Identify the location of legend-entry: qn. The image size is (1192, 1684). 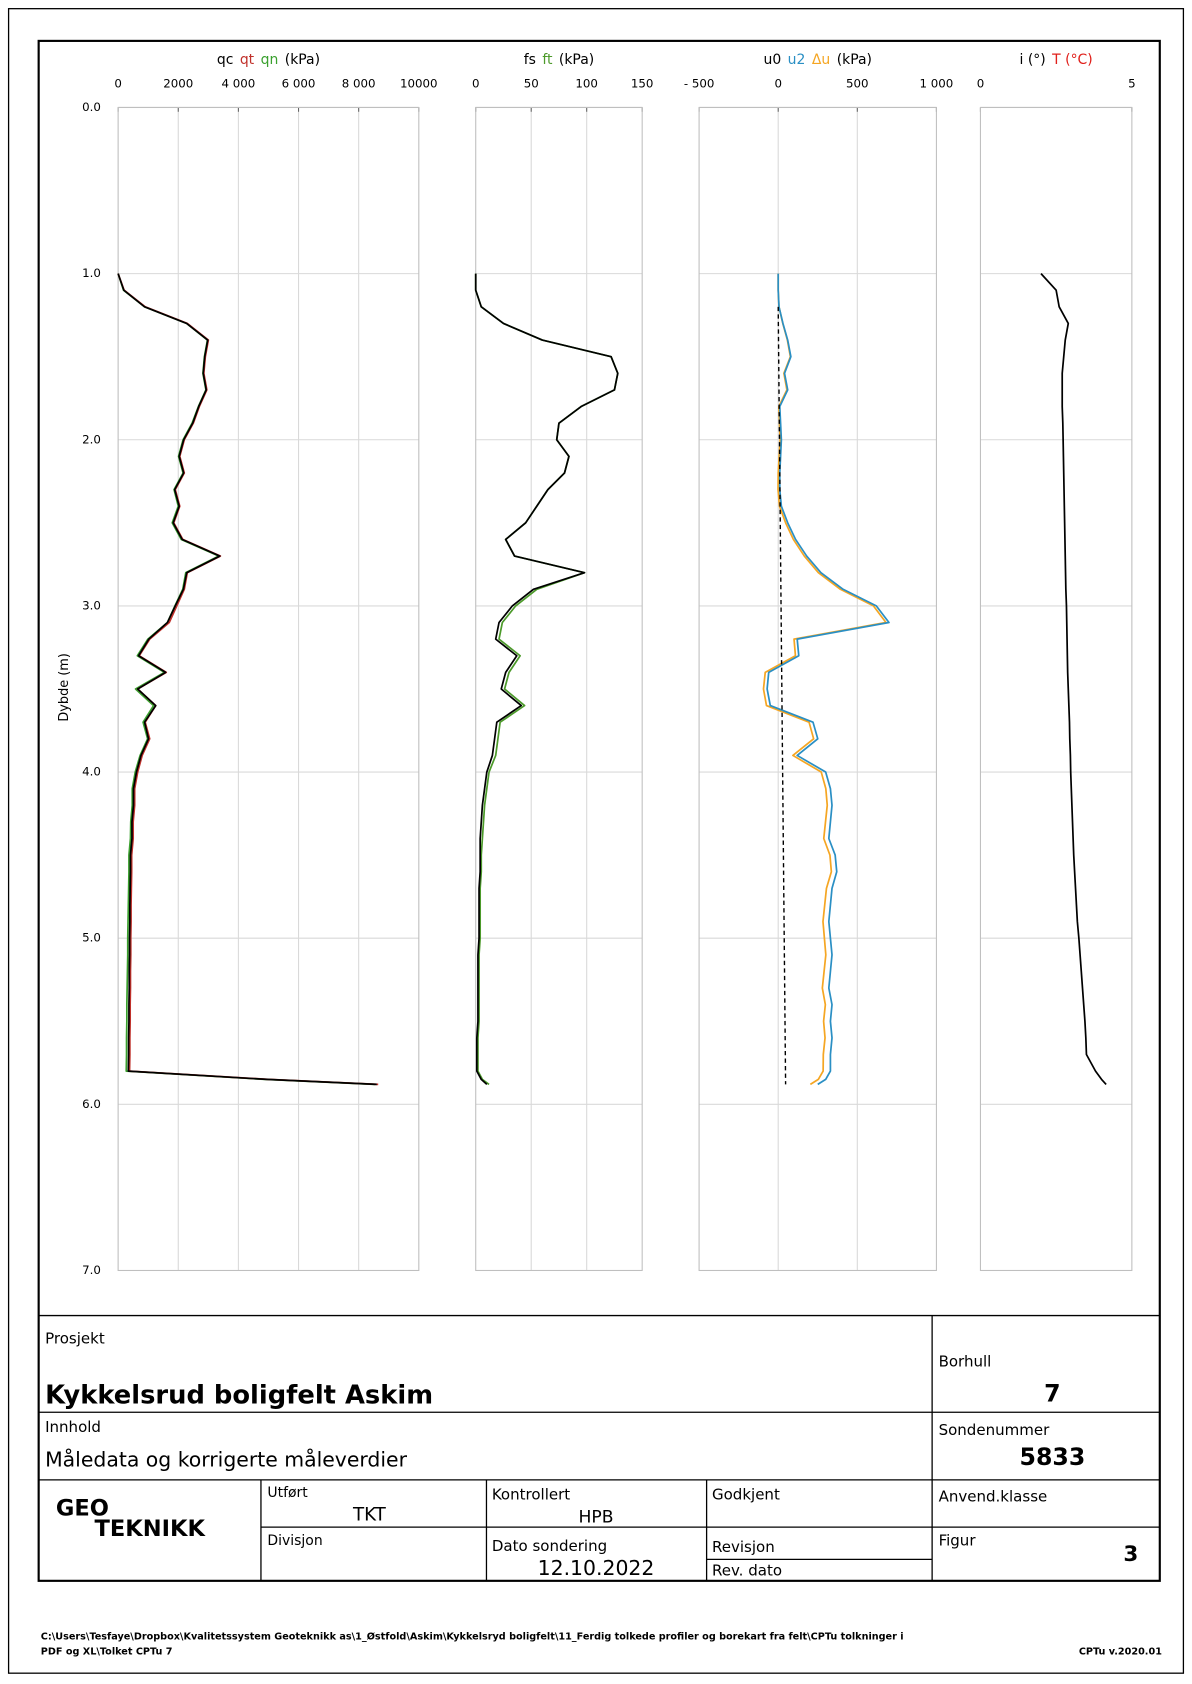
(270, 60).